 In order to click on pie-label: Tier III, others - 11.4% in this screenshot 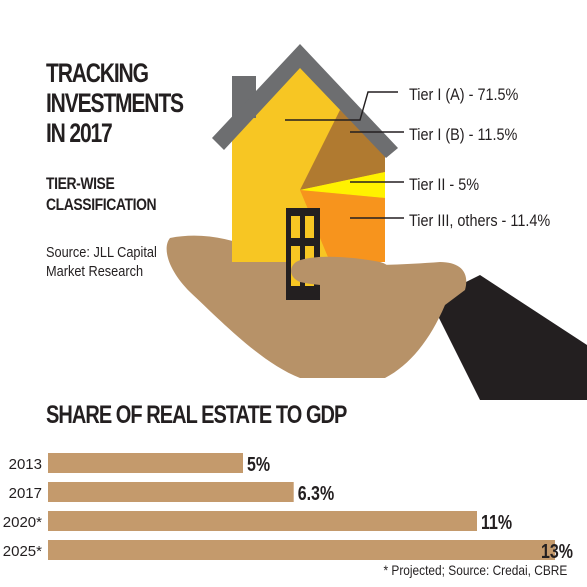, I will do `click(479, 221)`.